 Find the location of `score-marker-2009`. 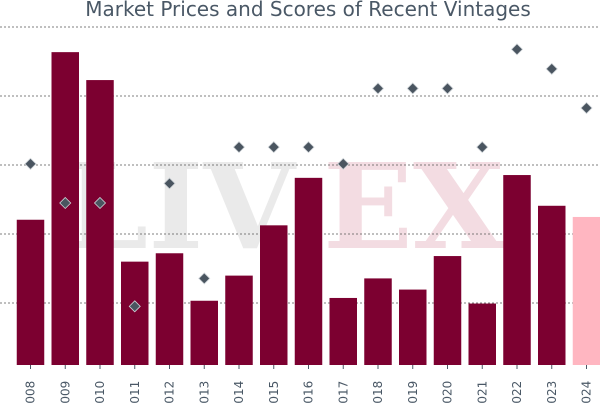

score-marker-2009 is located at coordinates (65, 203).